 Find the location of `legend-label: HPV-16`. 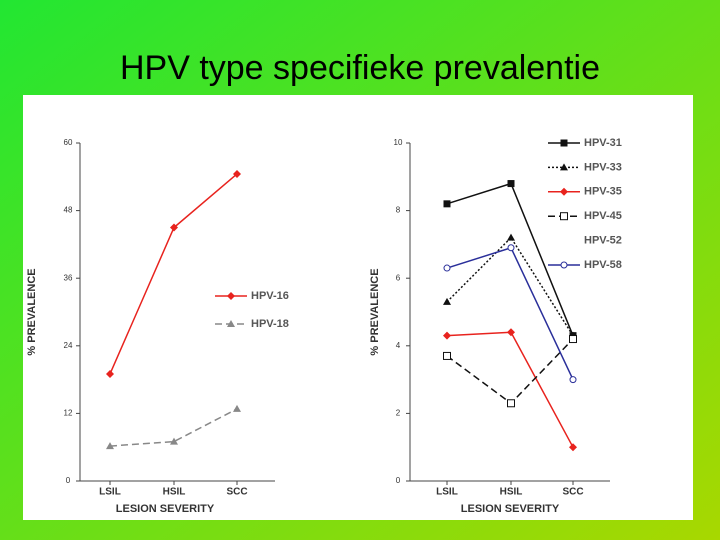

legend-label: HPV-16 is located at coordinates (270, 296).